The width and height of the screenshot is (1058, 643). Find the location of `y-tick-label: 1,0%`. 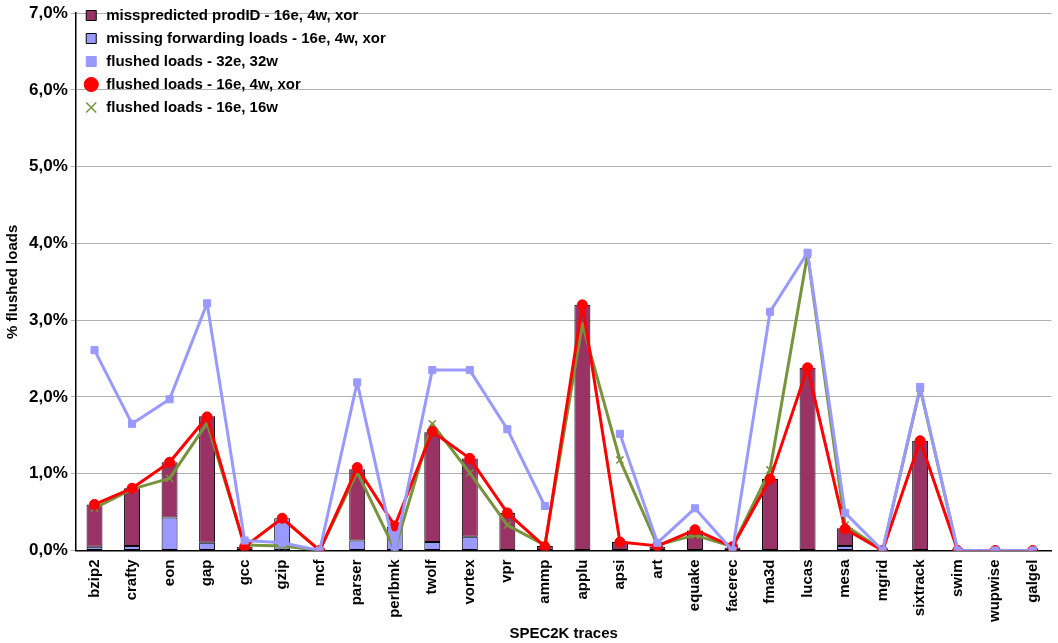

y-tick-label: 1,0% is located at coordinates (48, 473).